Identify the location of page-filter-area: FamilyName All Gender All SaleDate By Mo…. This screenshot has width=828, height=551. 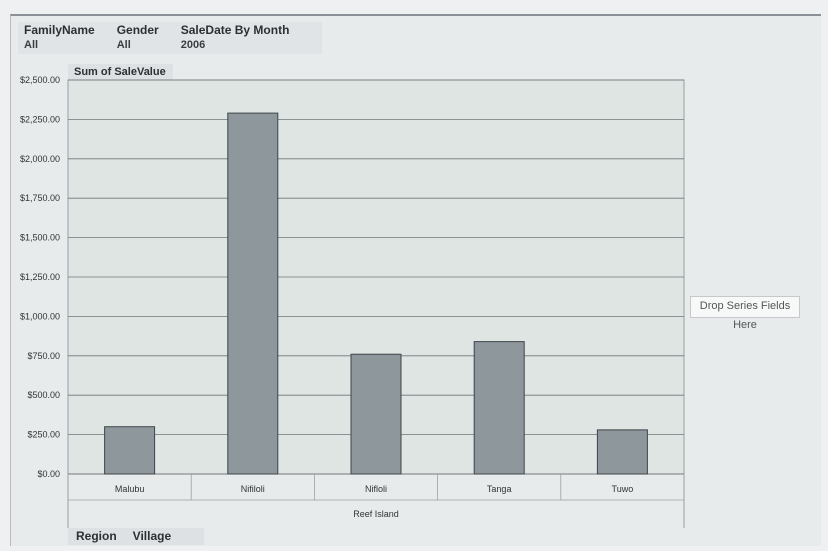
(170, 38).